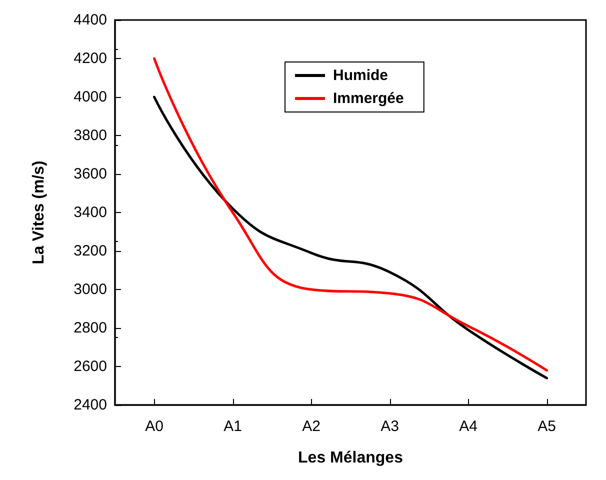  What do you see at coordinates (90, 20) in the screenshot?
I see `y-tick-label: 4400` at bounding box center [90, 20].